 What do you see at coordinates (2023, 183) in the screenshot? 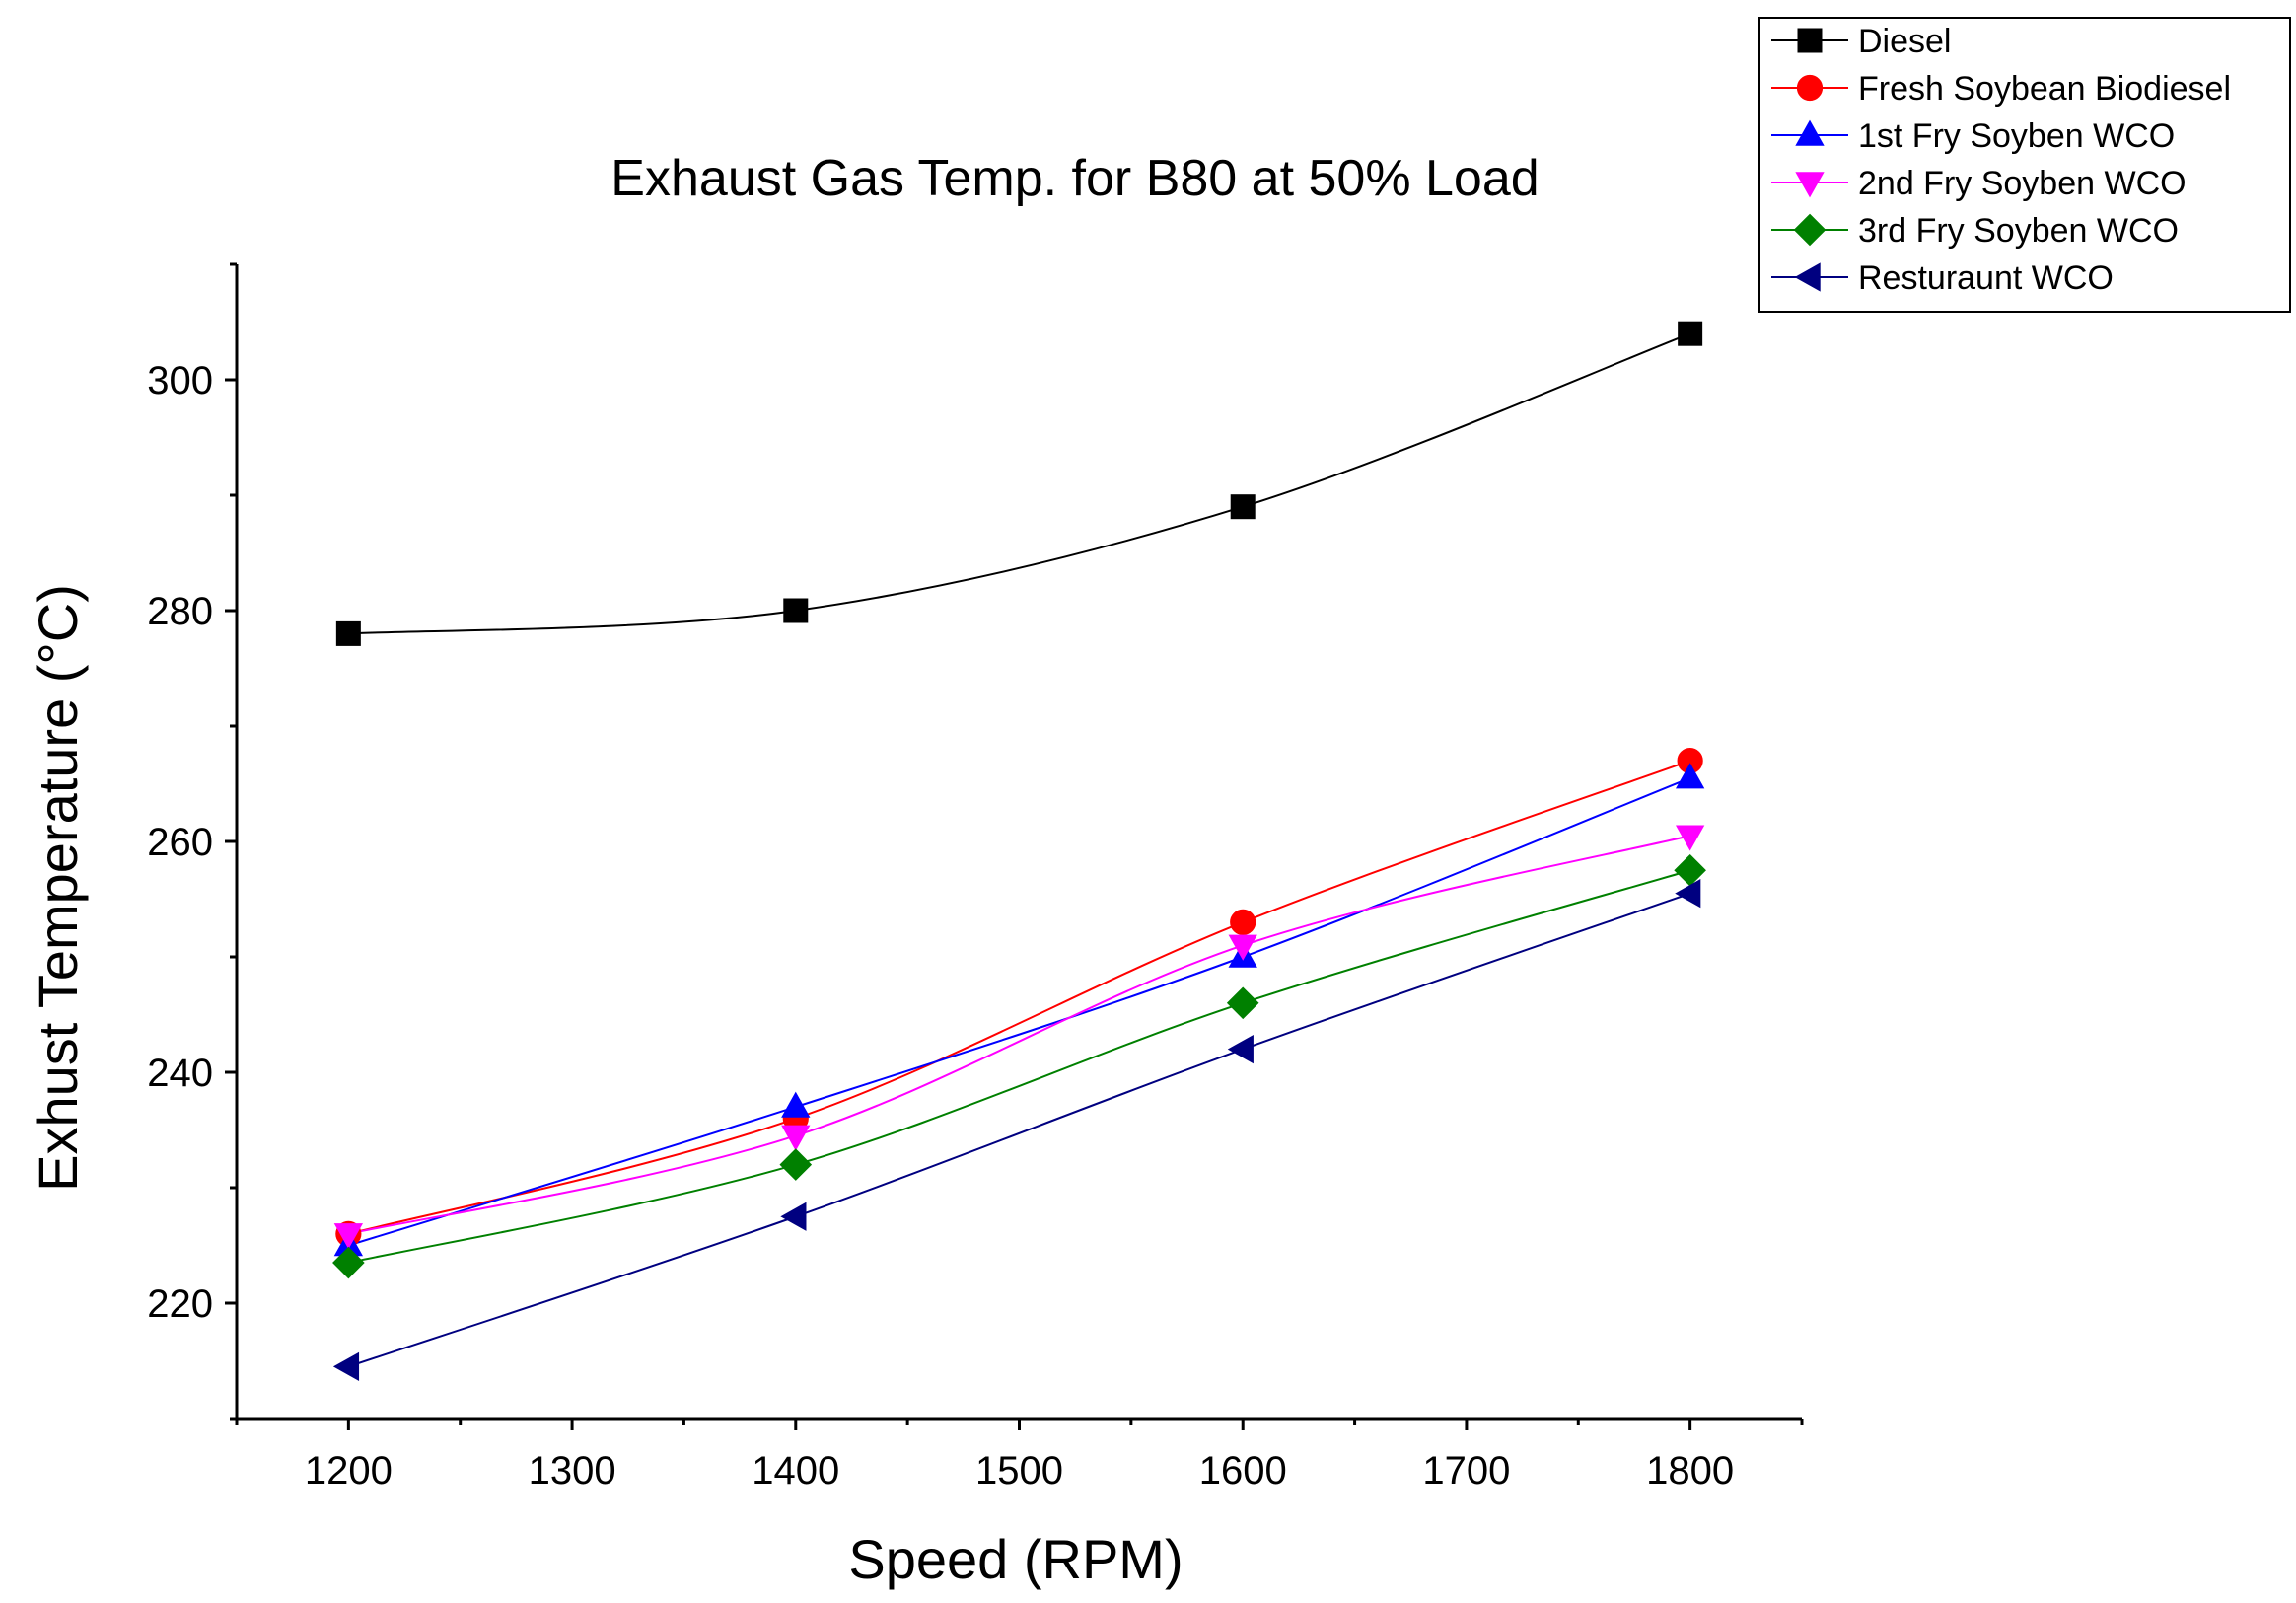
I see `legend-label: 2nd Fry Soyben WCO` at bounding box center [2023, 183].